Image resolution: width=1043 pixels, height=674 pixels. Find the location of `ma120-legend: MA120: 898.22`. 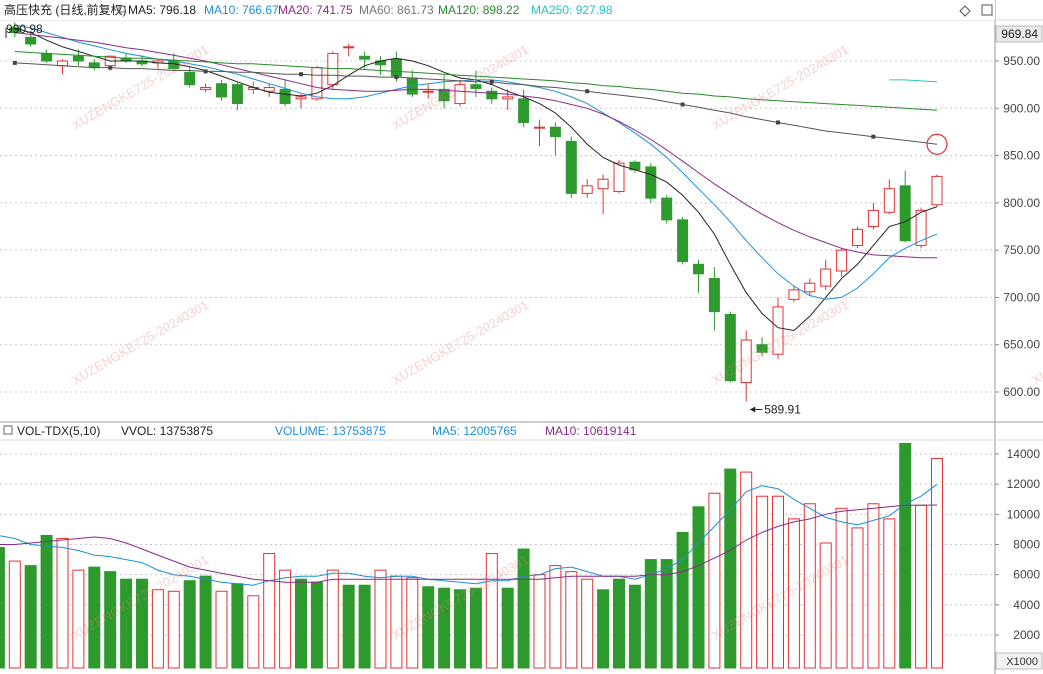

ma120-legend: MA120: 898.22 is located at coordinates (479, 10).